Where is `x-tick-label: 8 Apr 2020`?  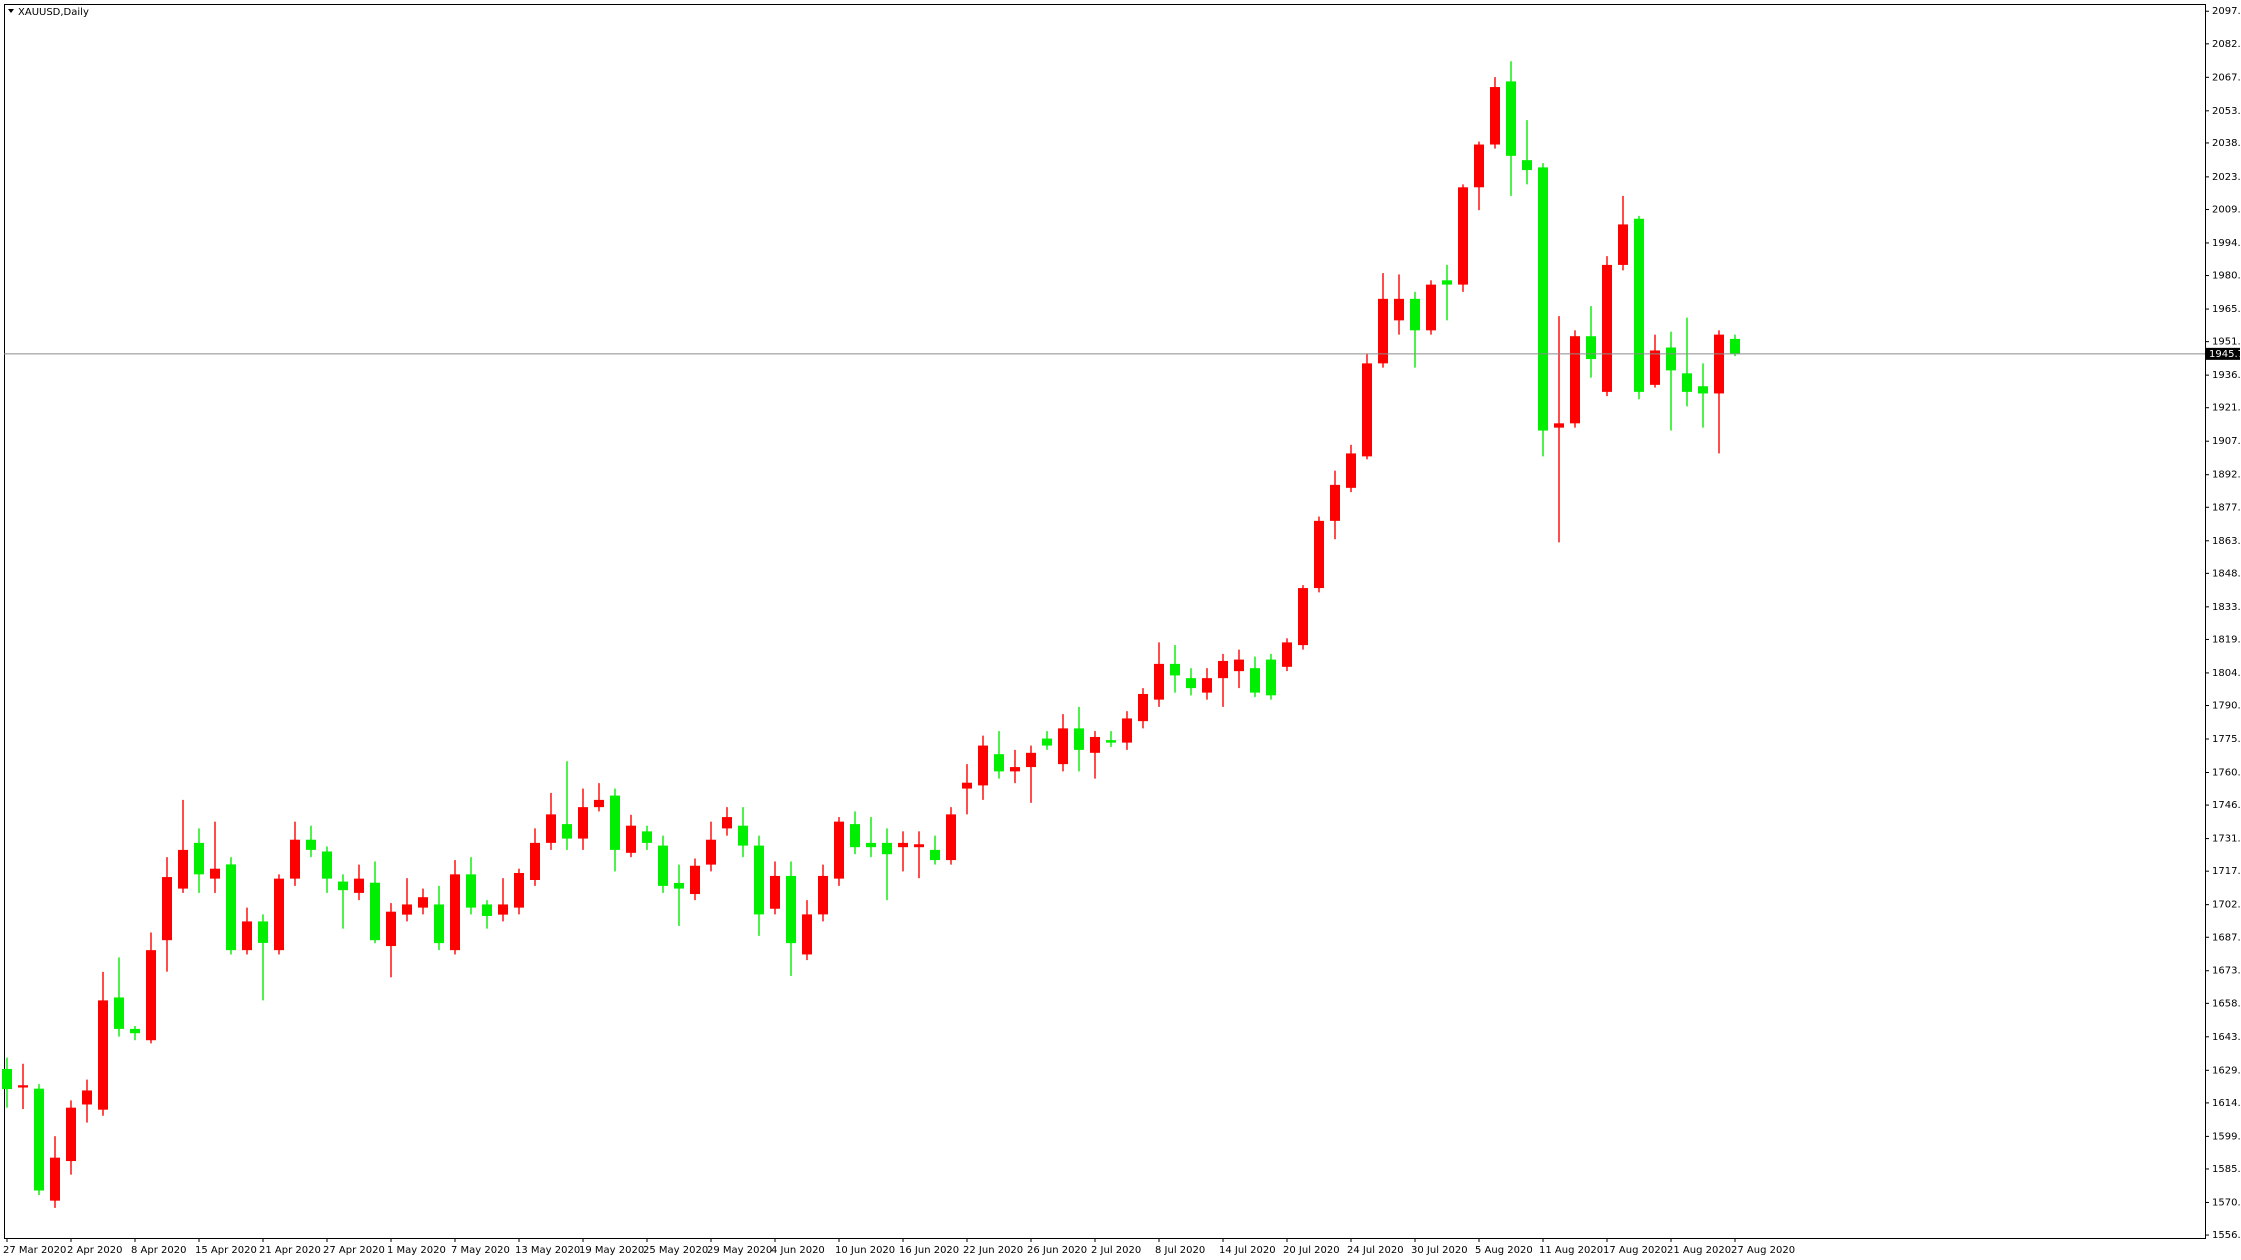
x-tick-label: 8 Apr 2020 is located at coordinates (158, 1250).